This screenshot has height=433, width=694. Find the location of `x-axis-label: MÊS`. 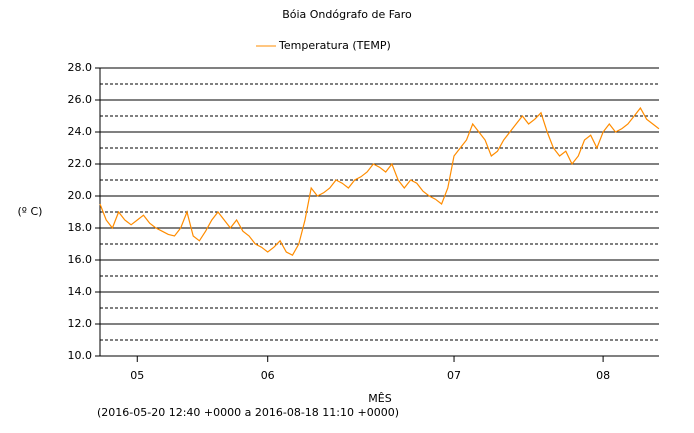

x-axis-label: MÊS is located at coordinates (379, 398).